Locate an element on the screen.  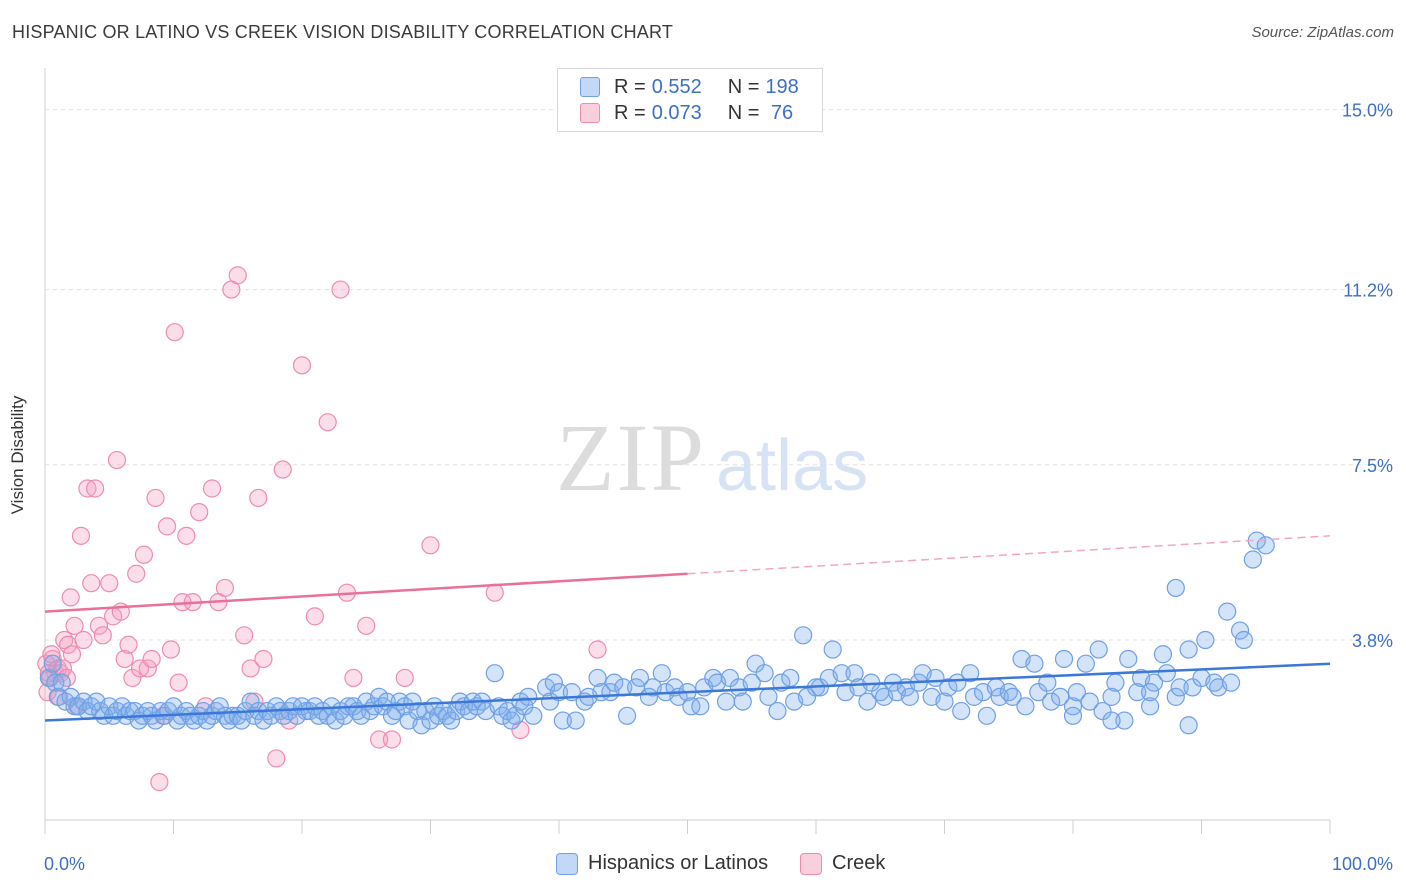
legend-r-label: R = is located at coordinates (630, 112).